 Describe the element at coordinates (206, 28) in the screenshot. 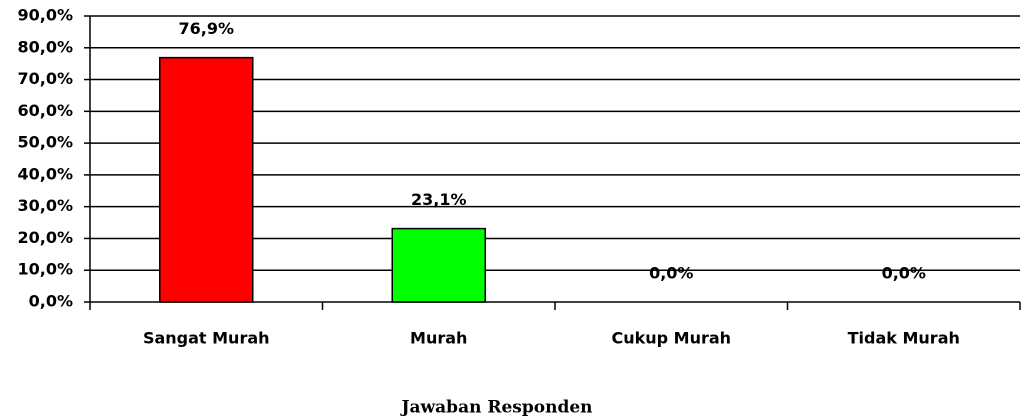

I see `data-label: 76,9%` at that location.